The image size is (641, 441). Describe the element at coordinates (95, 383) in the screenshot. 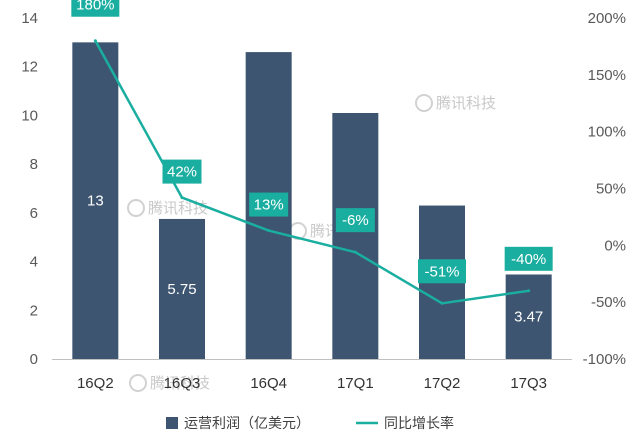

I see `category-label: 16Q2` at that location.